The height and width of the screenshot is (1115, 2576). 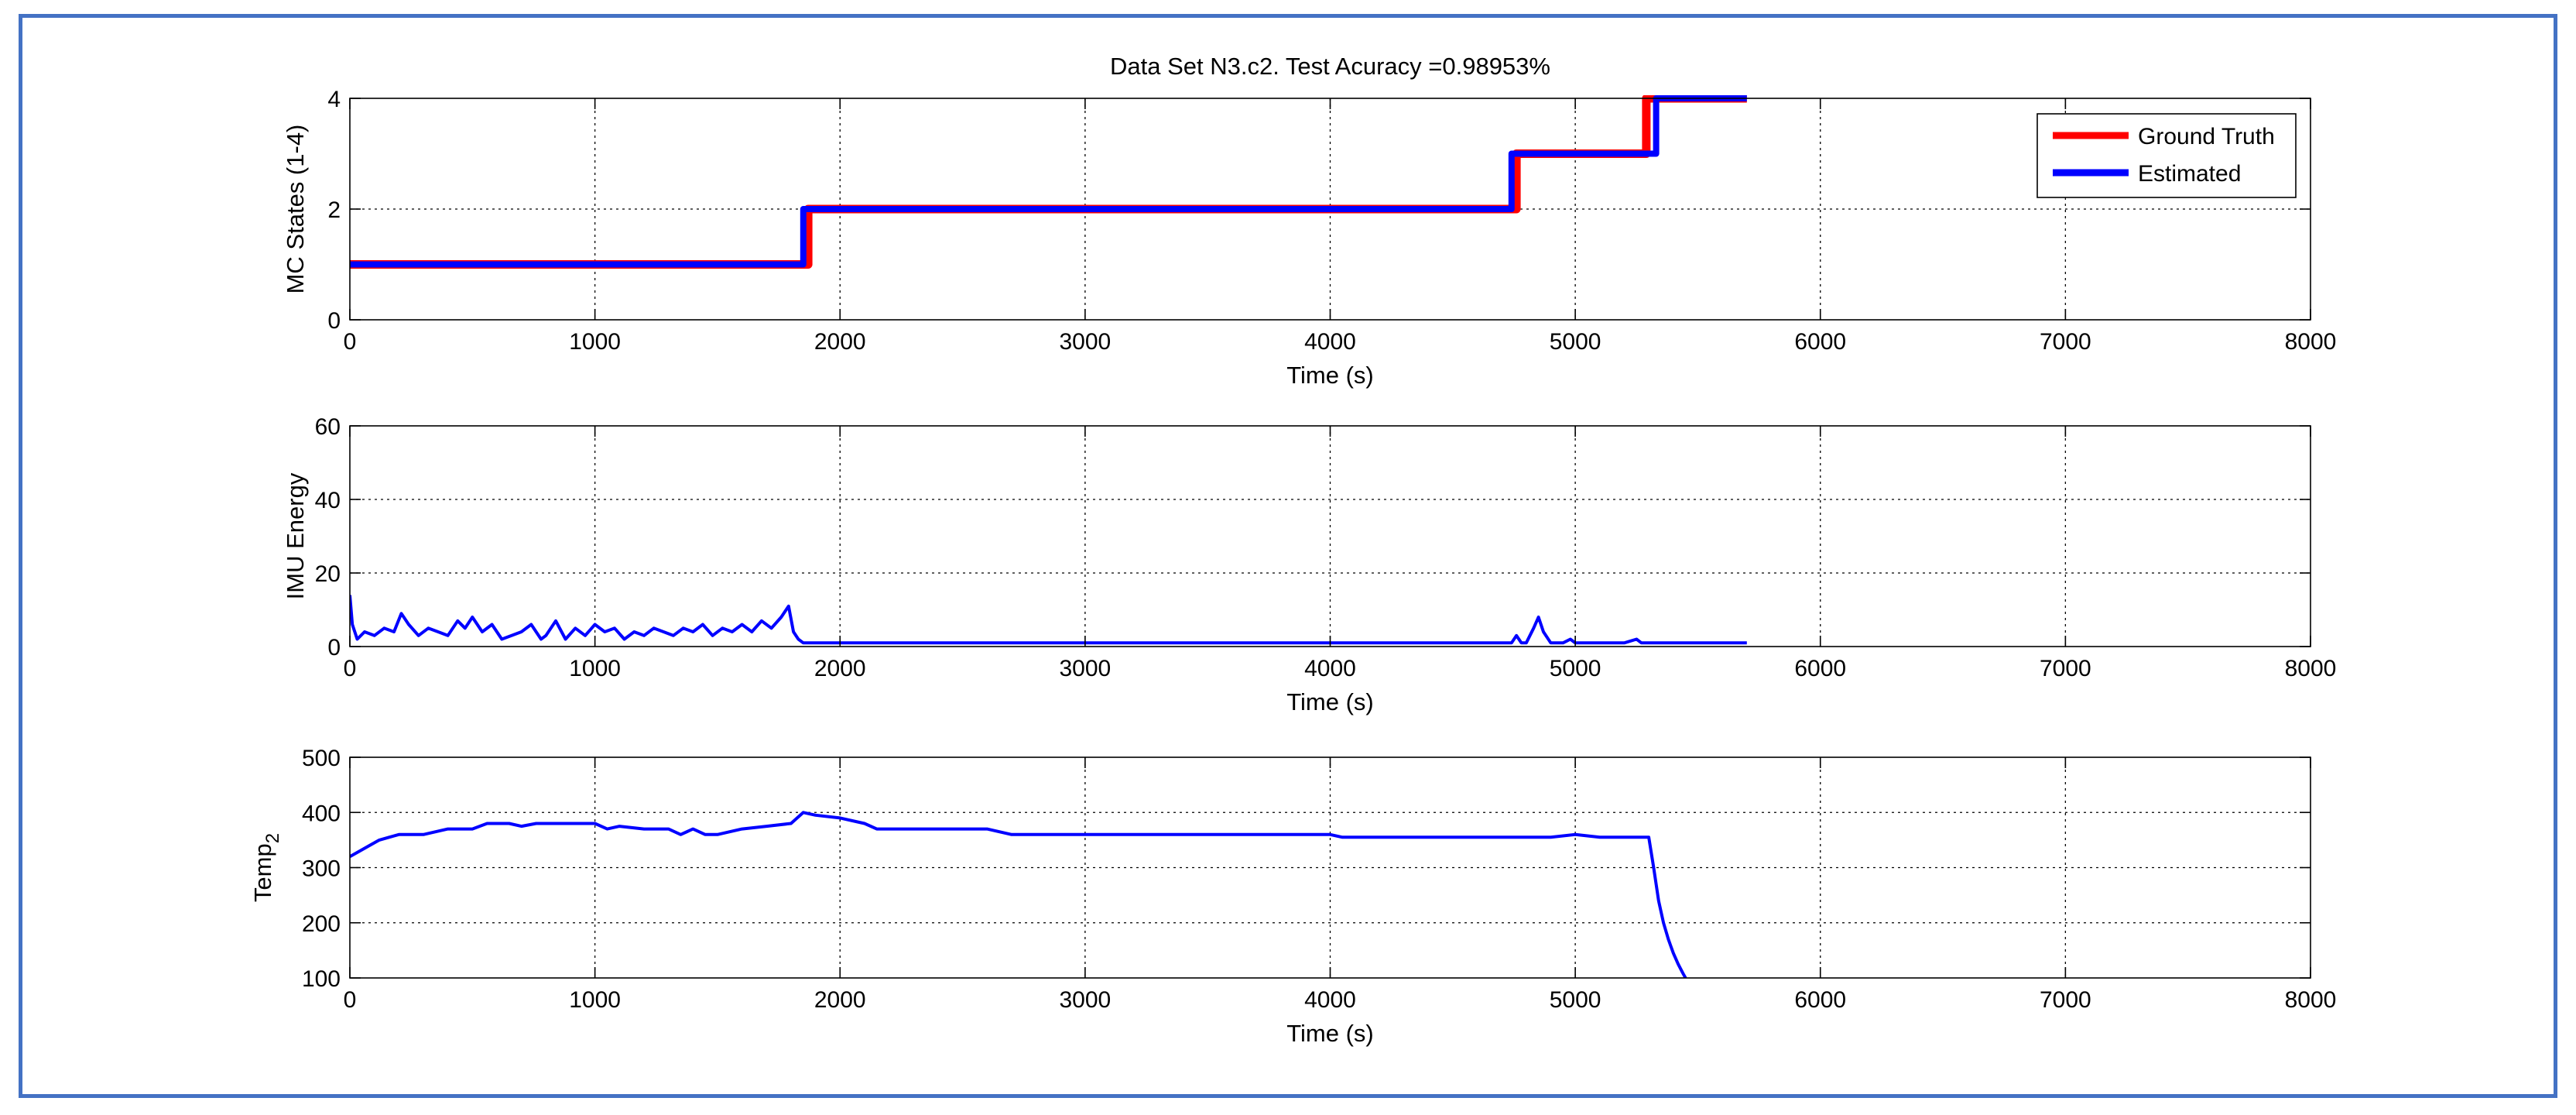 I want to click on y-axis-label-text: Temp, so click(x=262, y=872).